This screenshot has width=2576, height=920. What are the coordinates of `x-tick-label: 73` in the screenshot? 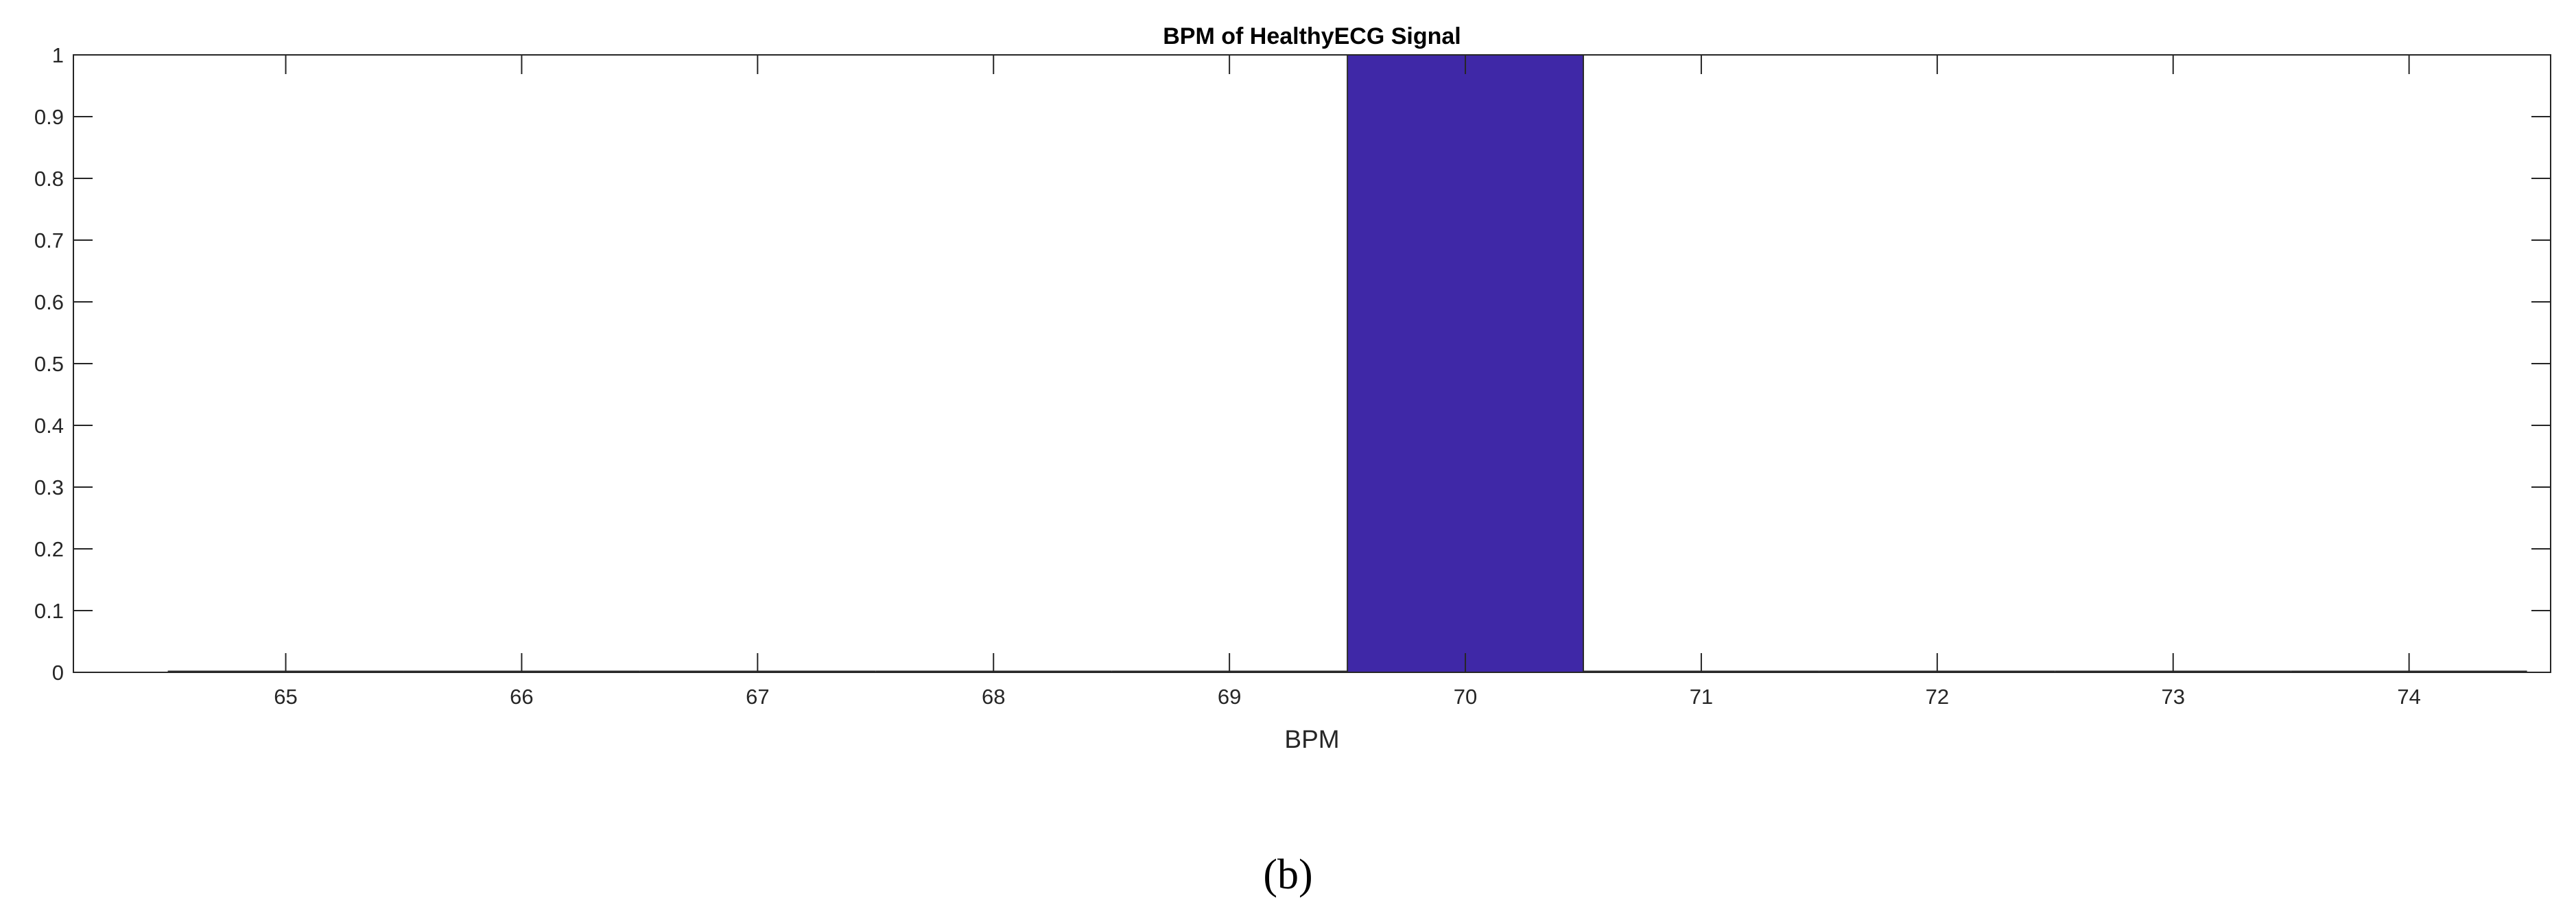 It's located at (2173, 697).